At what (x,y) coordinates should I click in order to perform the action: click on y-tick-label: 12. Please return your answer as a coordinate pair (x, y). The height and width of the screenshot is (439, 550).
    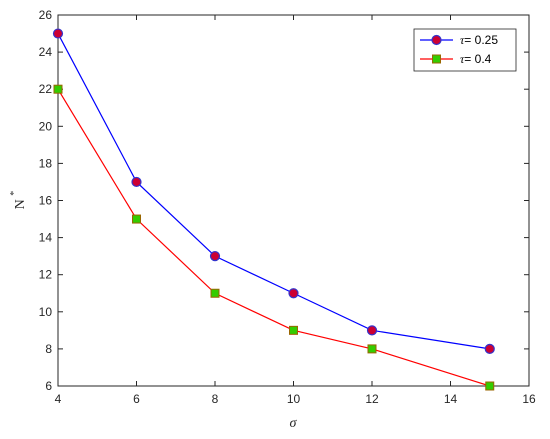
    Looking at the image, I should click on (46, 275).